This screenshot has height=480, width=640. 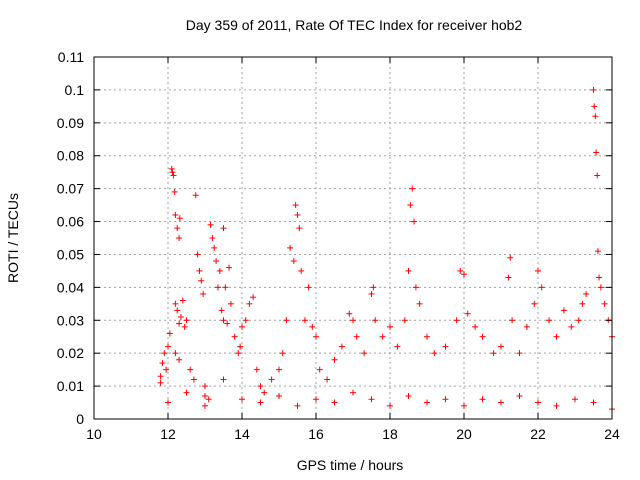 What do you see at coordinates (70, 189) in the screenshot?
I see `y-tick-label: 0.07` at bounding box center [70, 189].